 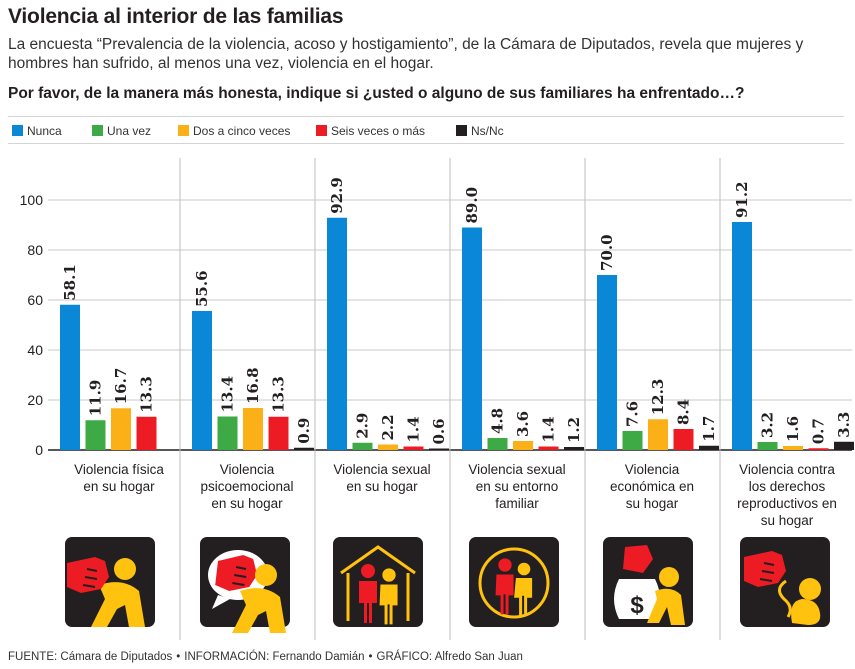 What do you see at coordinates (819, 431) in the screenshot?
I see `bar-value-label: 0.7` at bounding box center [819, 431].